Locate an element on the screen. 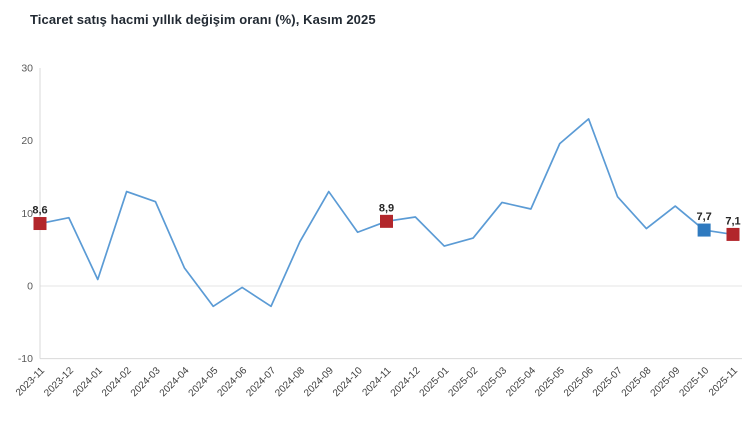 This screenshot has width=750, height=423. x-axis-tick-label: 2024-03 is located at coordinates (146, 382).